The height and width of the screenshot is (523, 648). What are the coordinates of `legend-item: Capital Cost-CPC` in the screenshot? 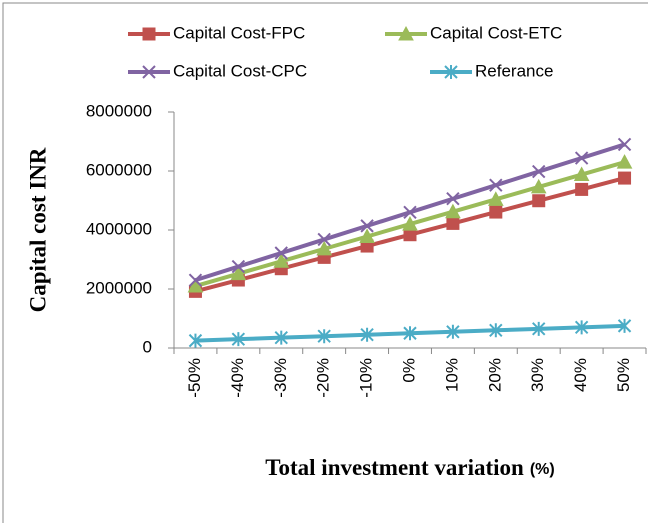 It's located at (217, 70).